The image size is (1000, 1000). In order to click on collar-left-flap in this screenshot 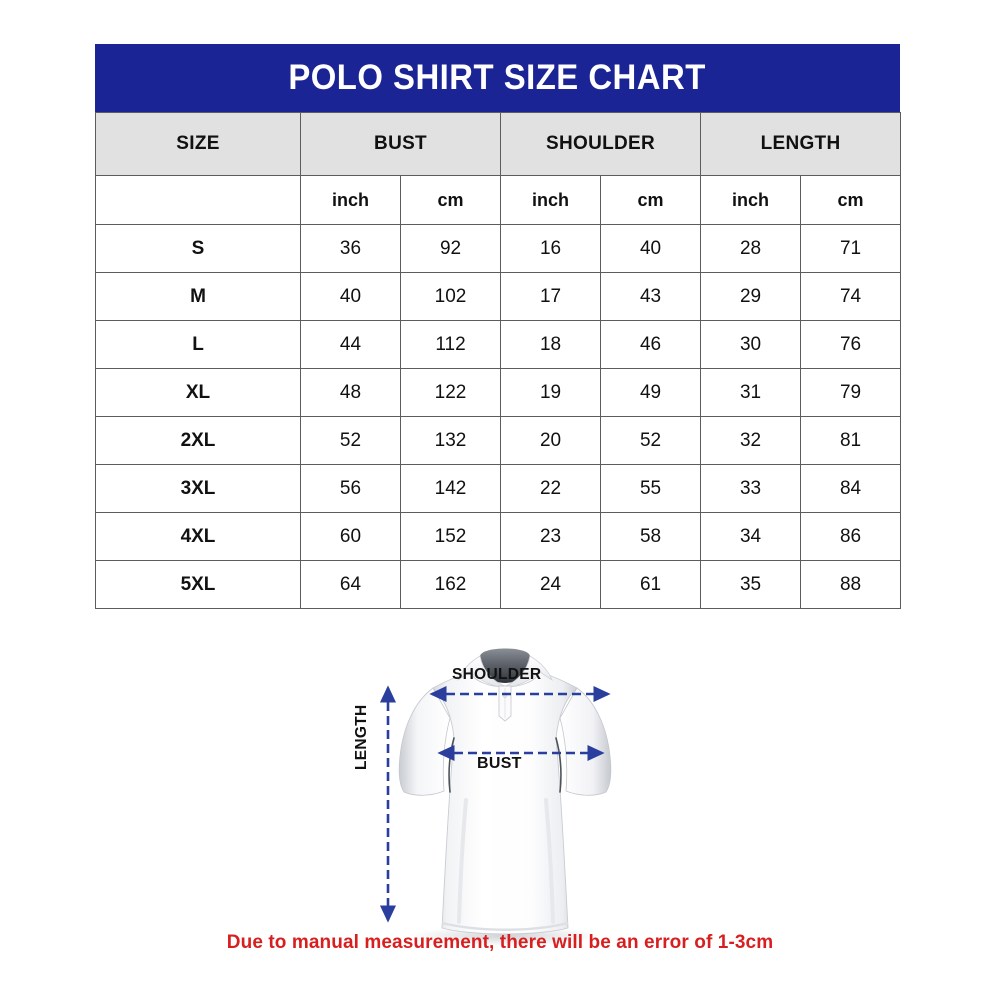, I will do `click(482, 671)`.